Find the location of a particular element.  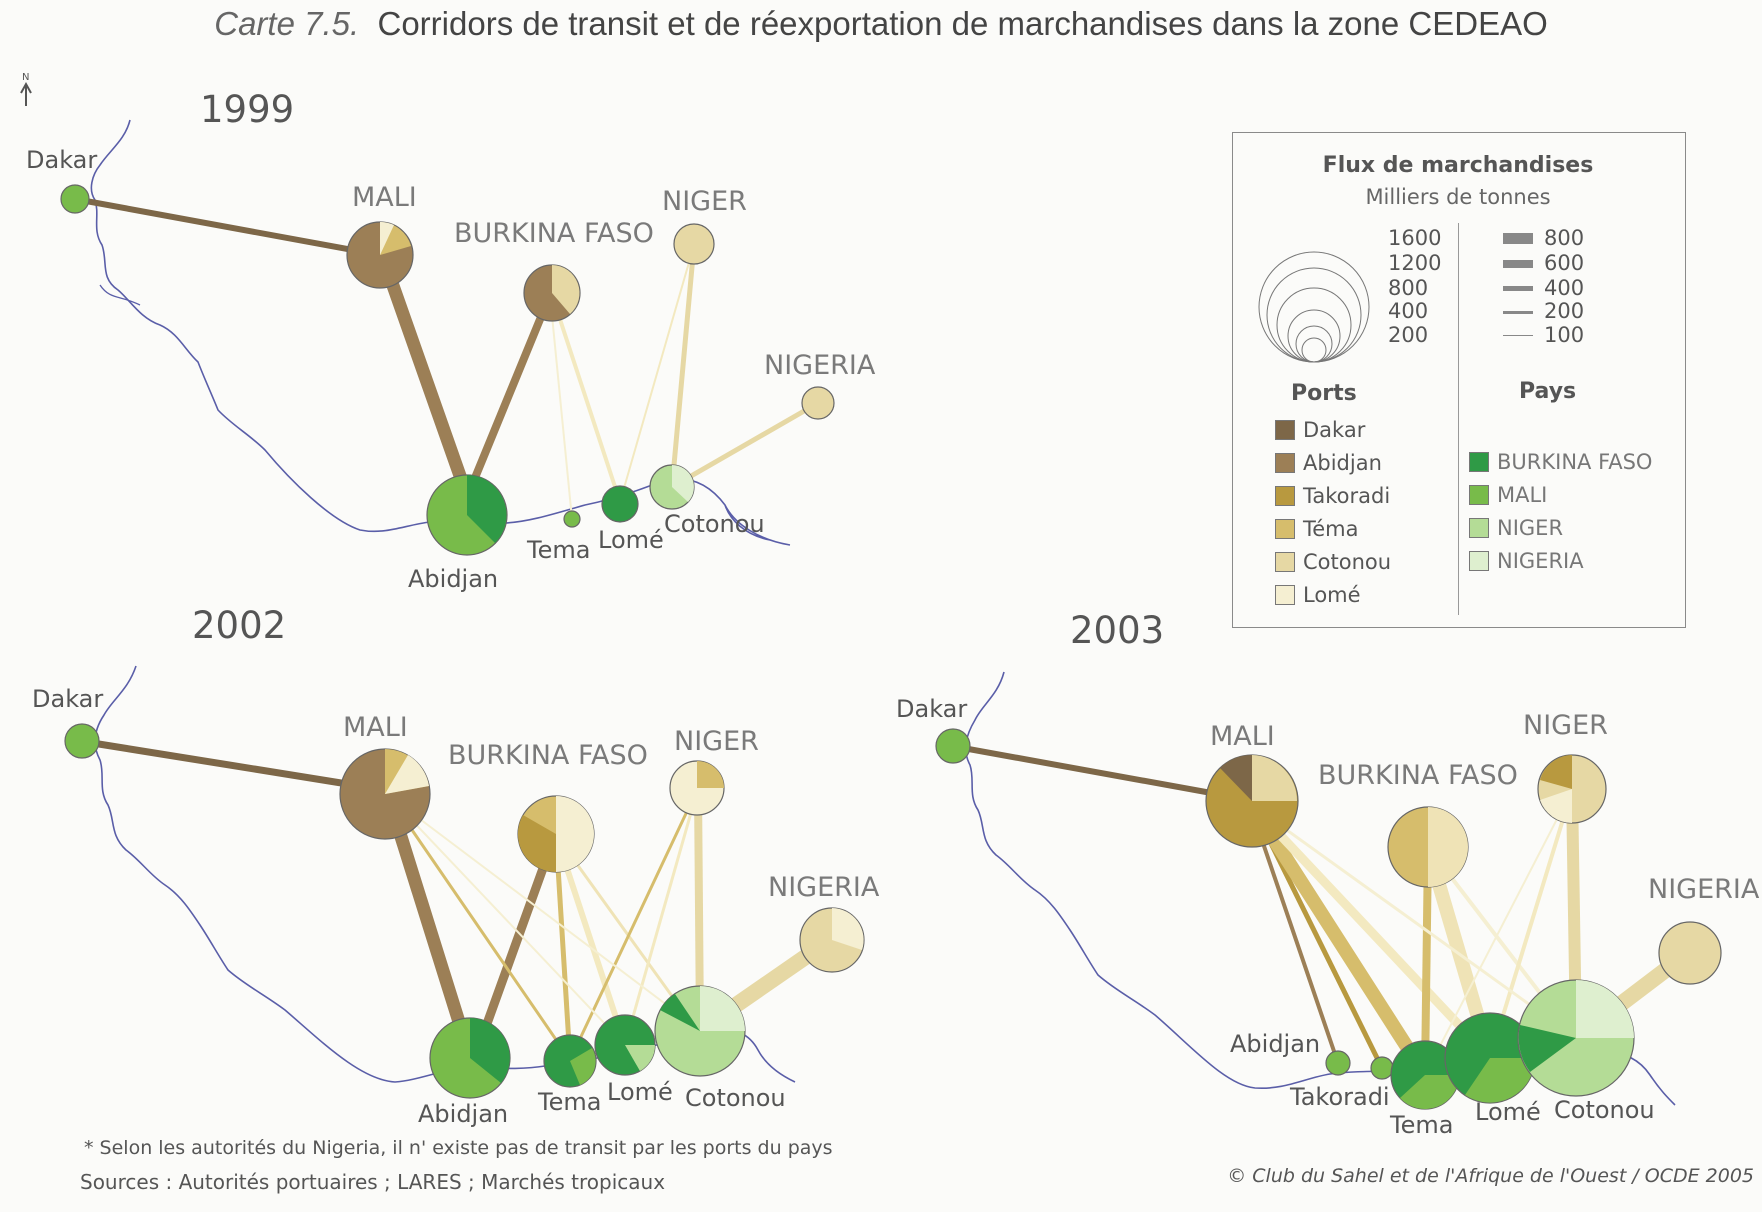

flow-lome-mali is located at coordinates (506, 920).